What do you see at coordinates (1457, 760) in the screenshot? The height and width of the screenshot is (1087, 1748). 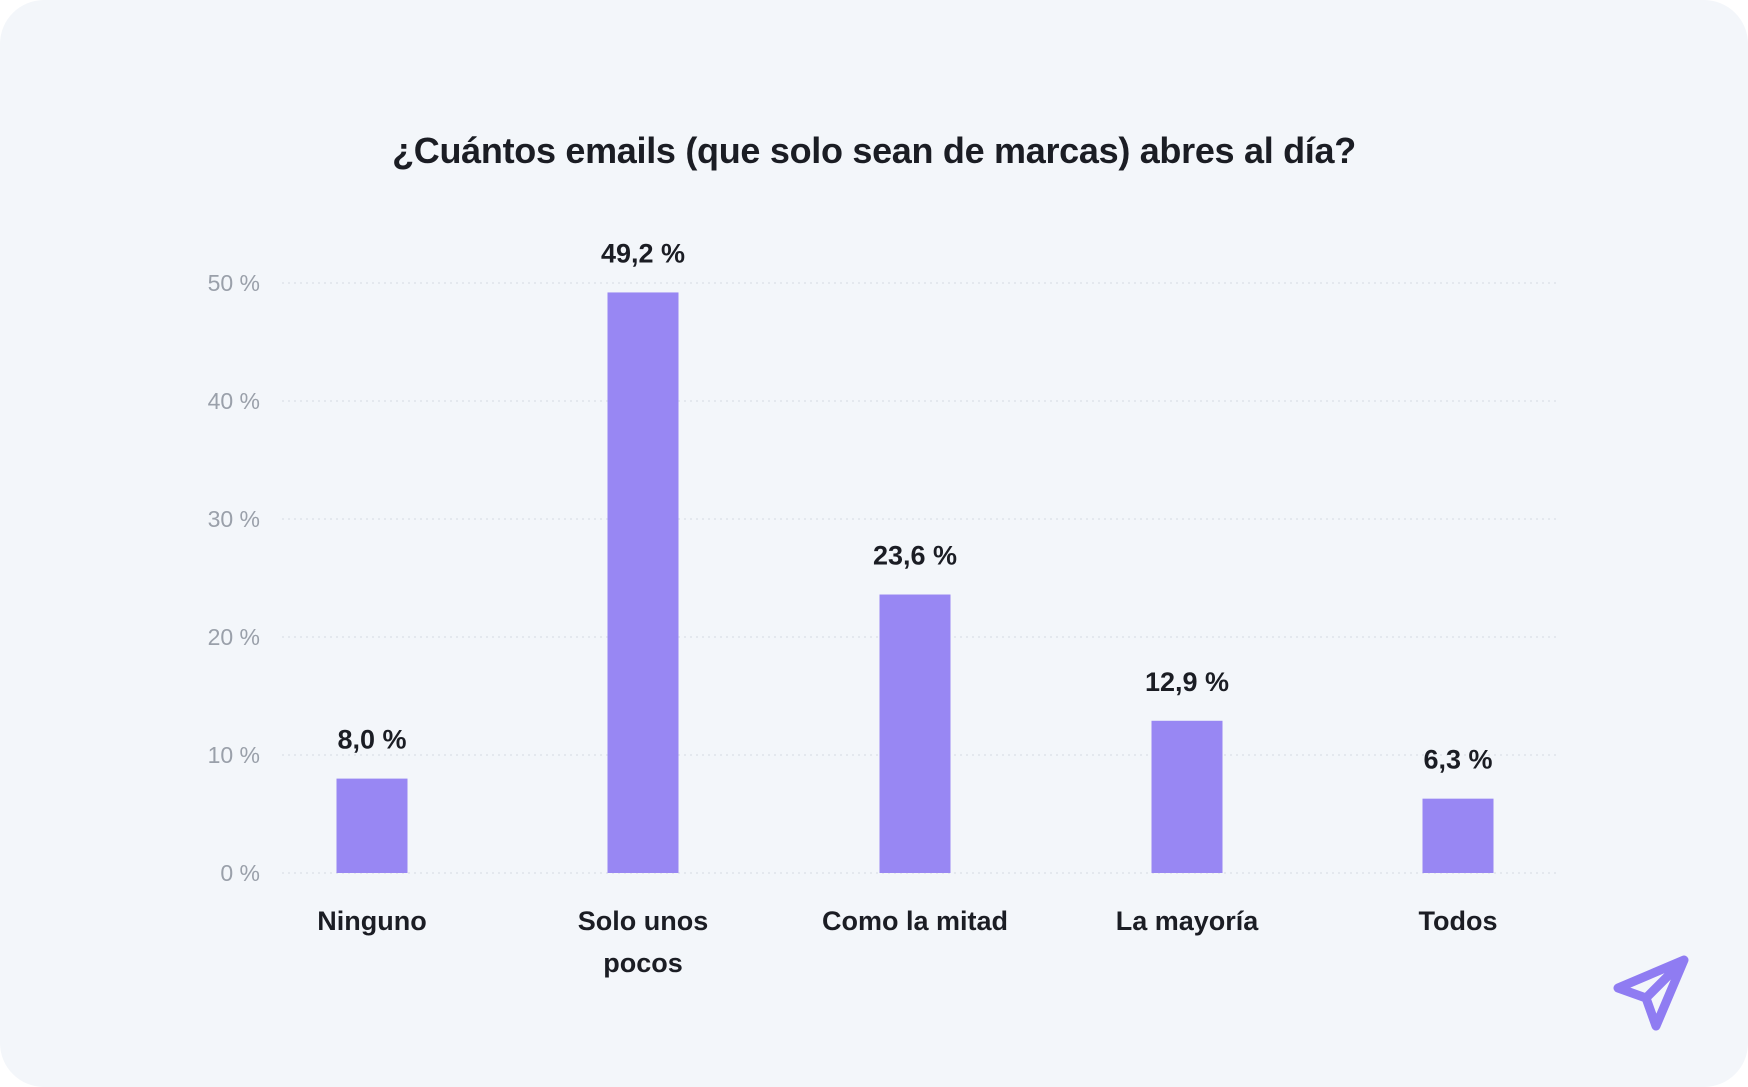 I see `data-label: 6,3 %` at bounding box center [1457, 760].